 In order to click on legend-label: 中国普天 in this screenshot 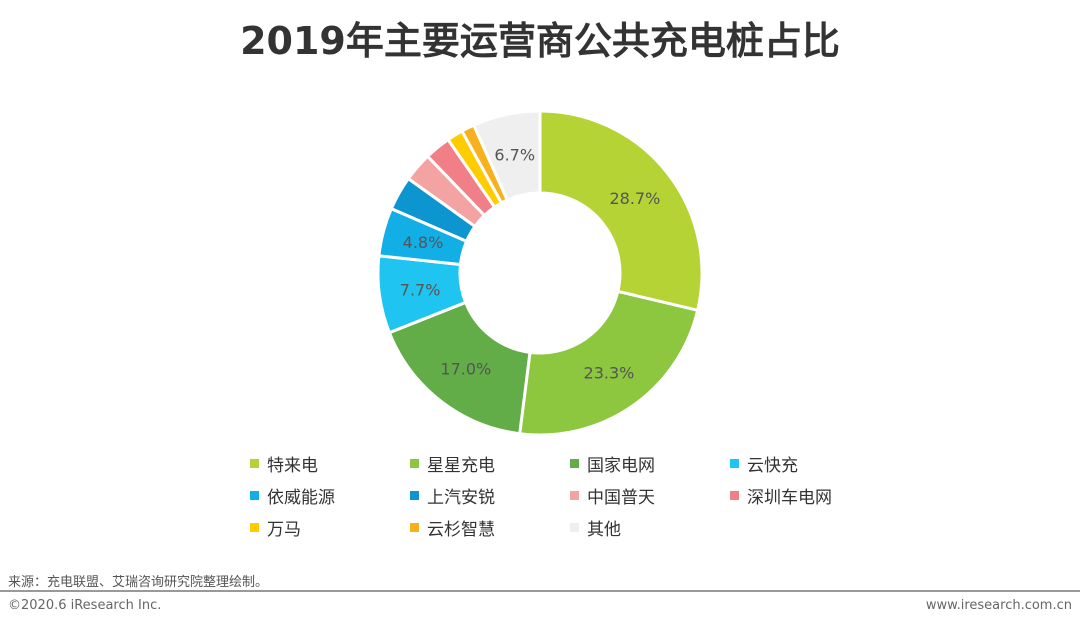, I will do `click(621, 497)`.